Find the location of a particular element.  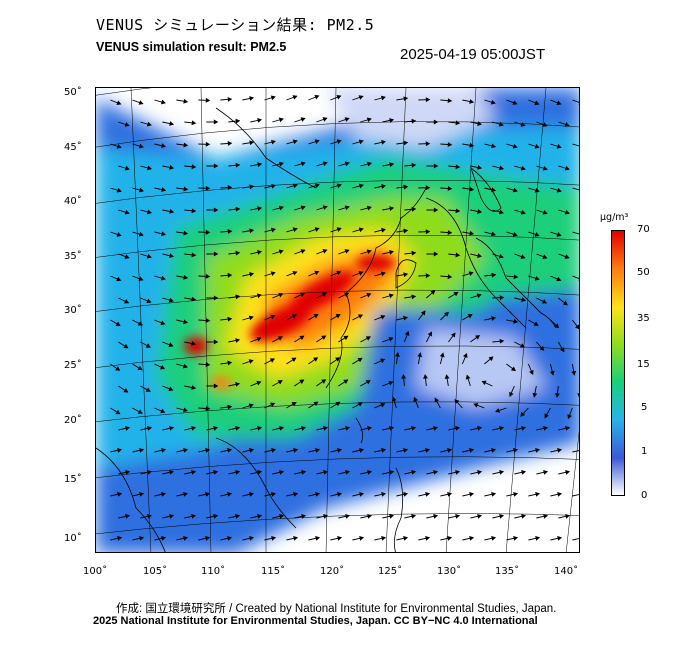

colorbar-tick-5: 5 is located at coordinates (644, 407).